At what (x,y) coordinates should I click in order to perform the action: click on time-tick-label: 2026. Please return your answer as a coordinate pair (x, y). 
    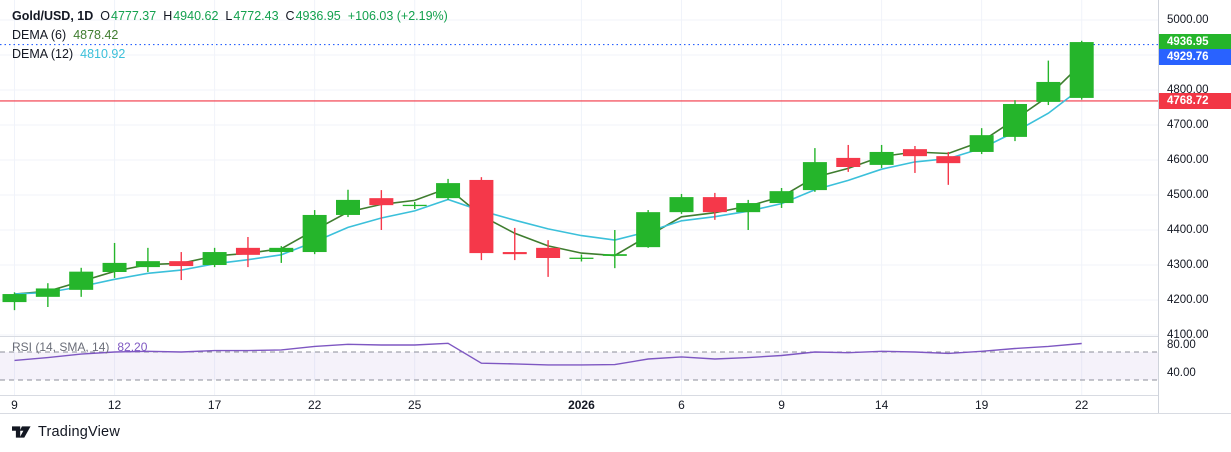
    Looking at the image, I should click on (581, 405).